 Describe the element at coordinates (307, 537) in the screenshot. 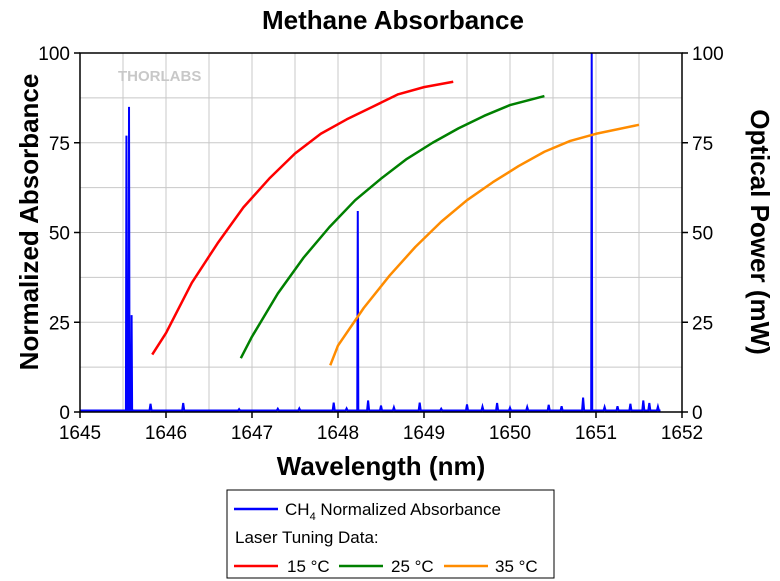

I see `legend-tuning-heading: Laser Tuning Data:` at that location.